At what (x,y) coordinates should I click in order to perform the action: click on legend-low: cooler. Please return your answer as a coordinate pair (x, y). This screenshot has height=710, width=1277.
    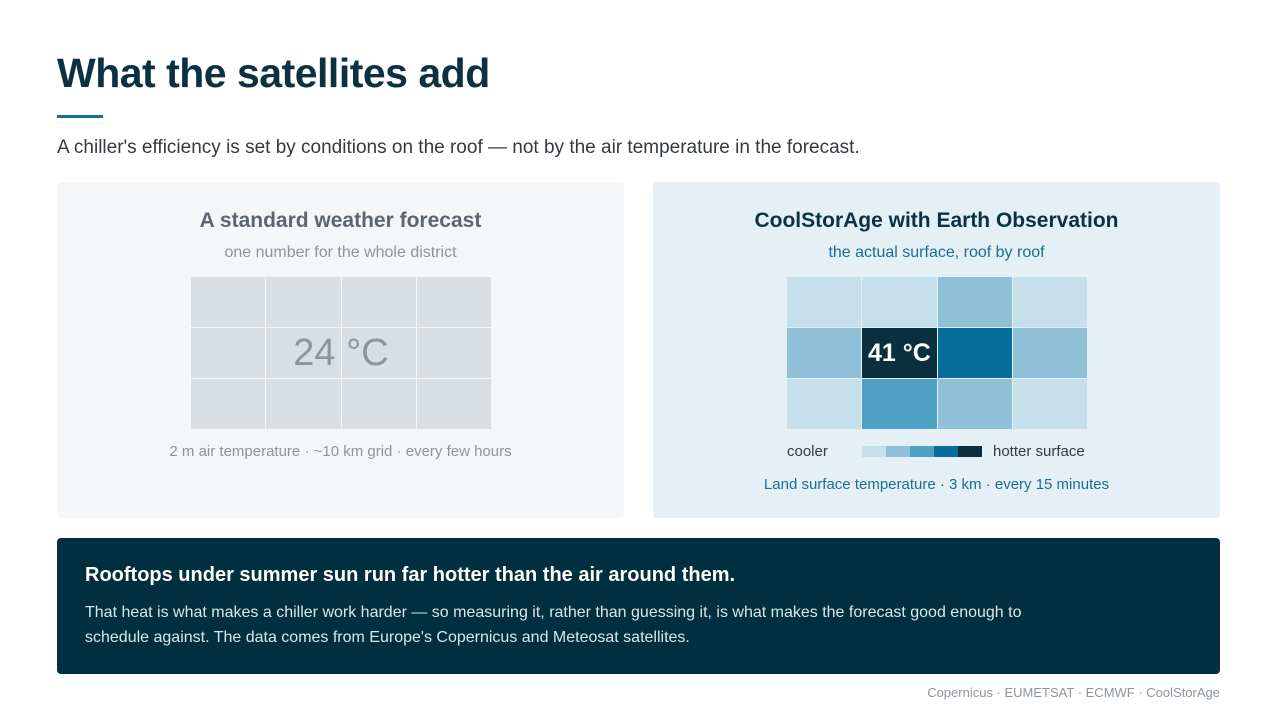
    Looking at the image, I should click on (807, 451).